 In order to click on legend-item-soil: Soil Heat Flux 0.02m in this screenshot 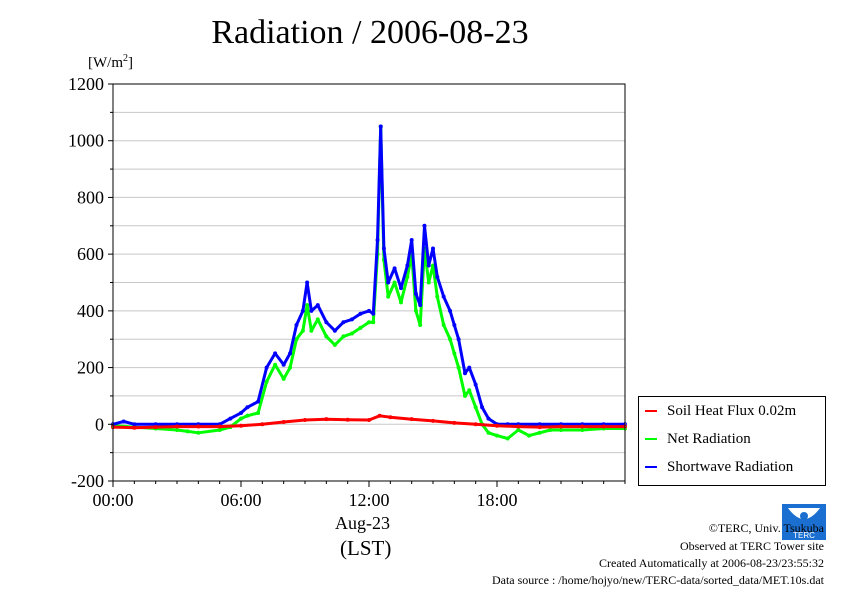, I will do `click(720, 411)`.